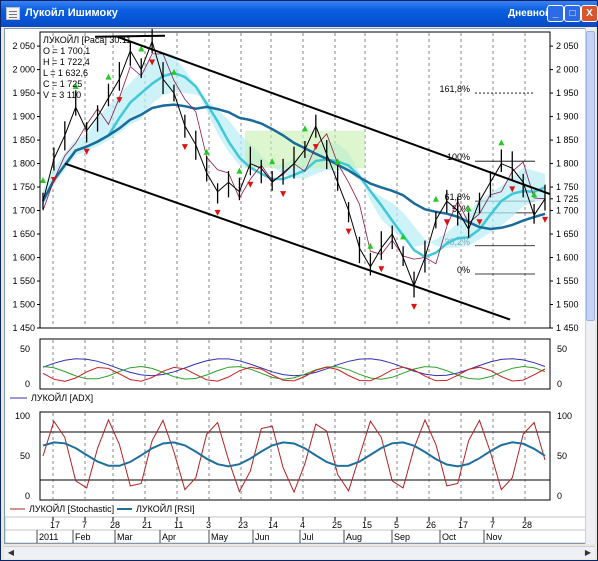  Describe the element at coordinates (454, 89) in the screenshot. I see `fib-level-label: 161,8%` at that location.